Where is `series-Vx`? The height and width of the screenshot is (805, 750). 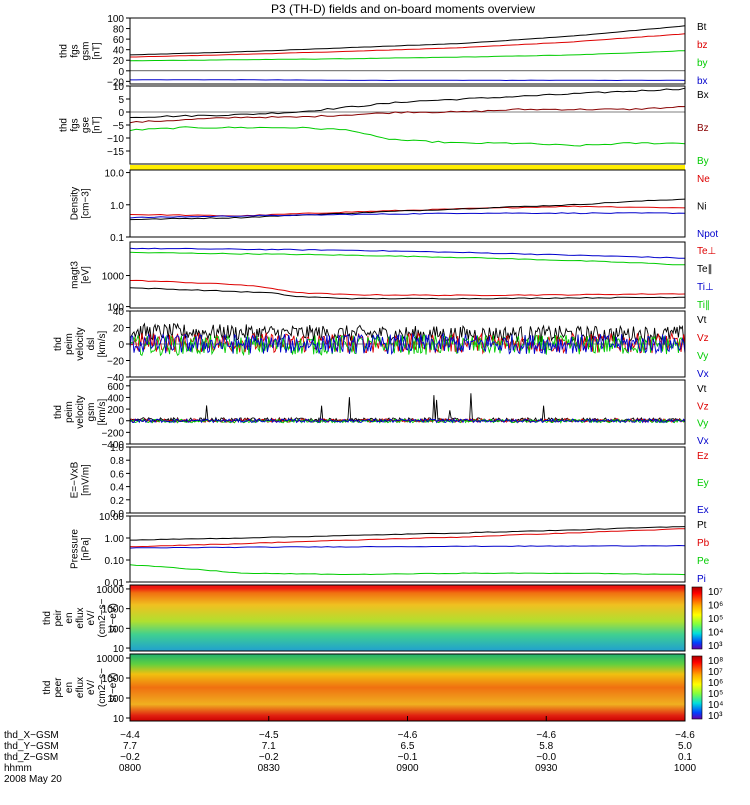
series-Vx is located at coordinates (407, 420).